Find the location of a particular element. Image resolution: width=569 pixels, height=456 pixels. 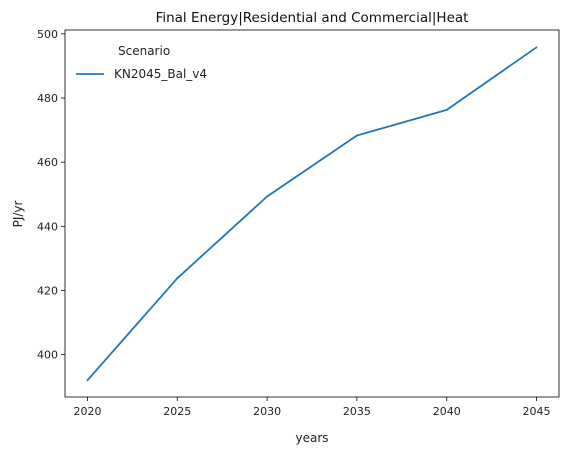

legend-title: Scenario is located at coordinates (144, 51).